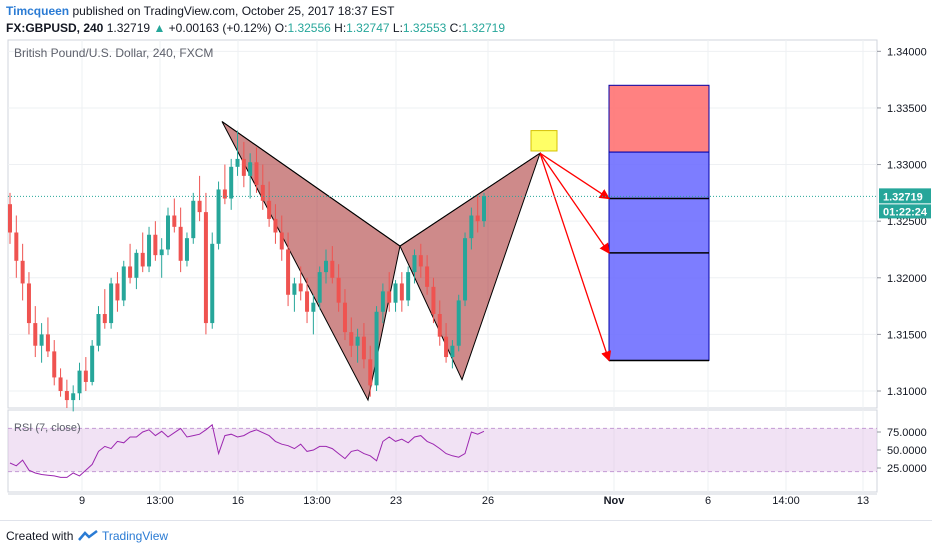 The height and width of the screenshot is (551, 932). What do you see at coordinates (483, 28) in the screenshot?
I see `close-value: 1.32719` at bounding box center [483, 28].